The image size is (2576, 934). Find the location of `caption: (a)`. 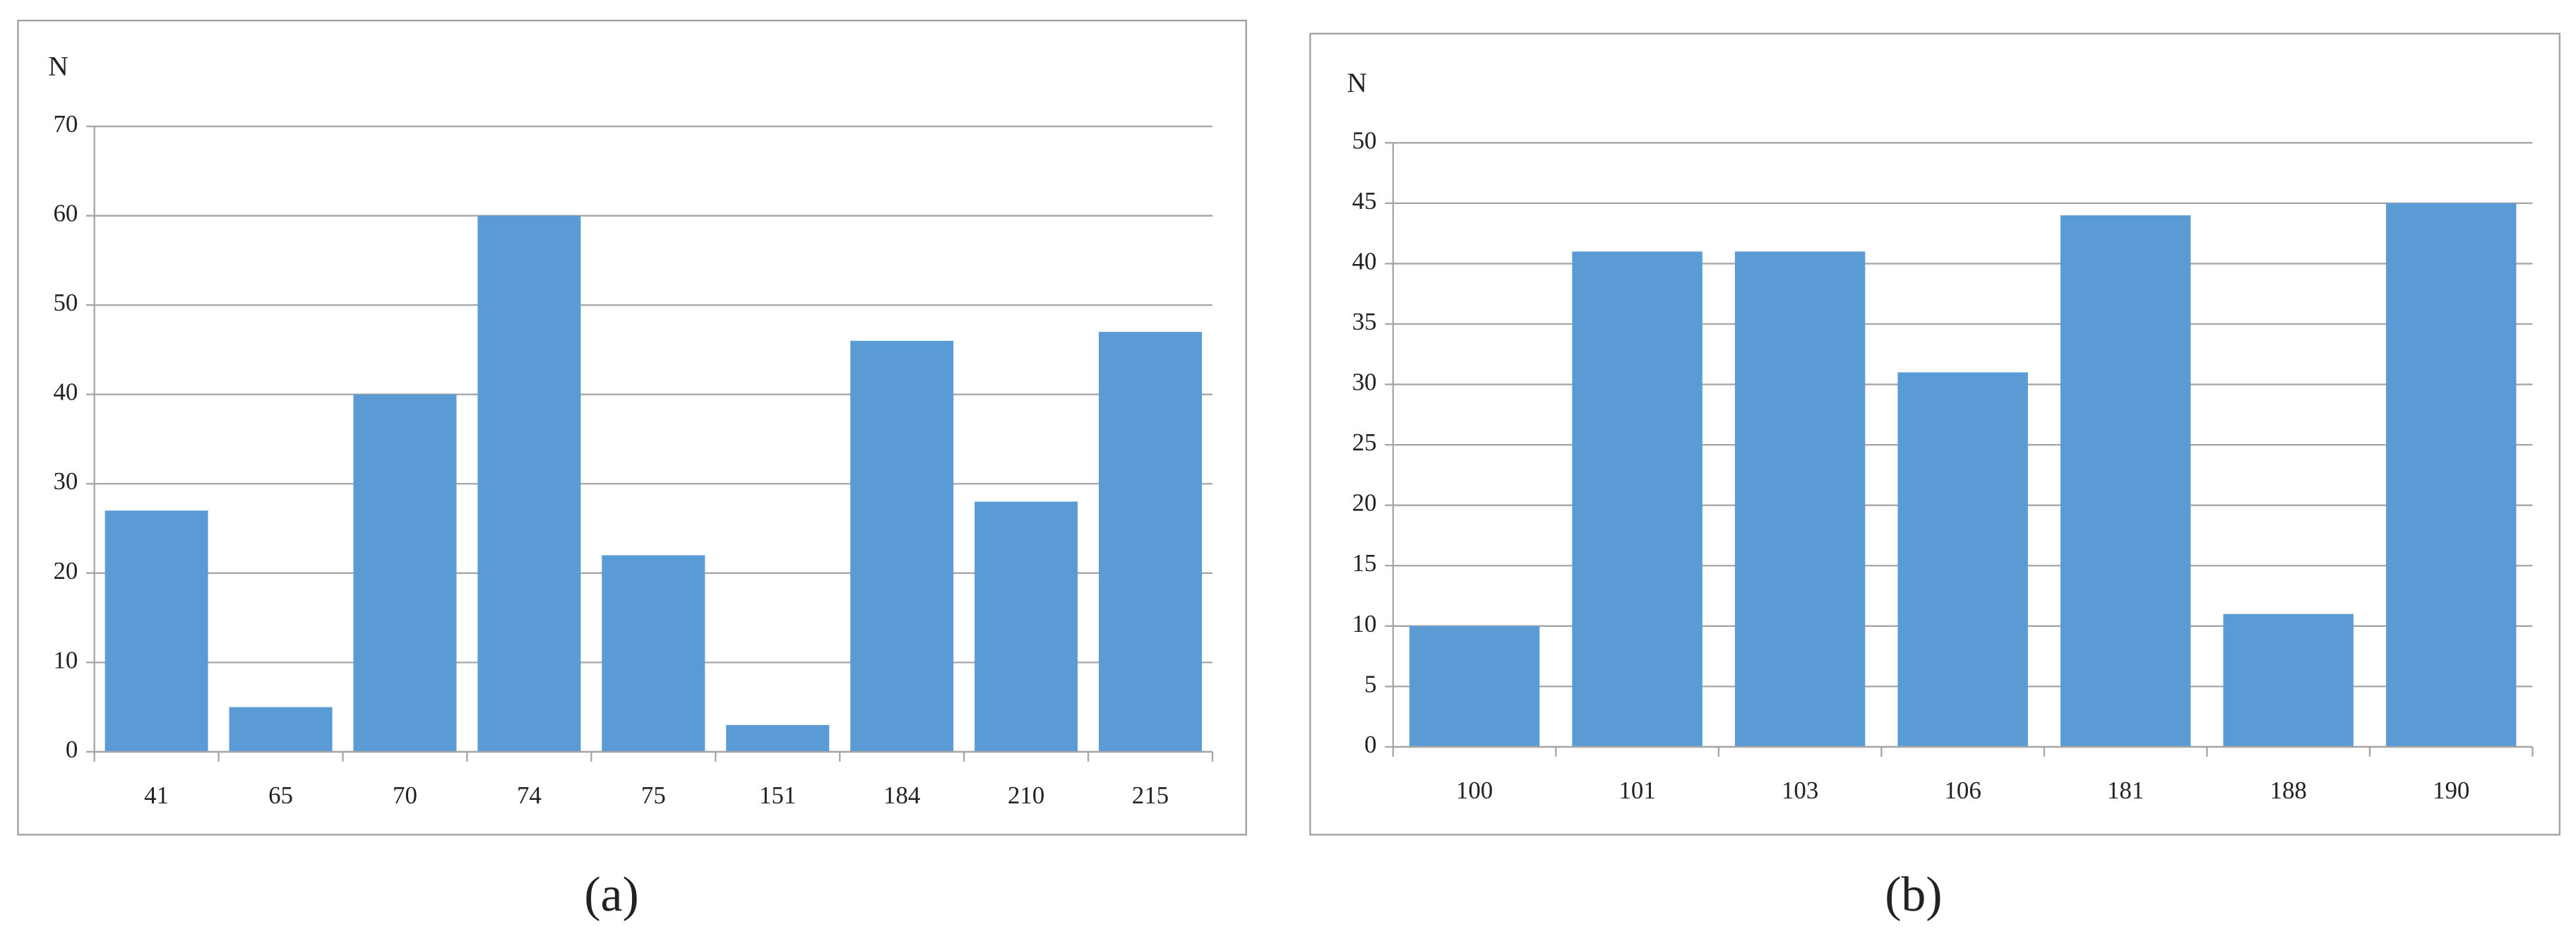

caption: (a) is located at coordinates (611, 895).